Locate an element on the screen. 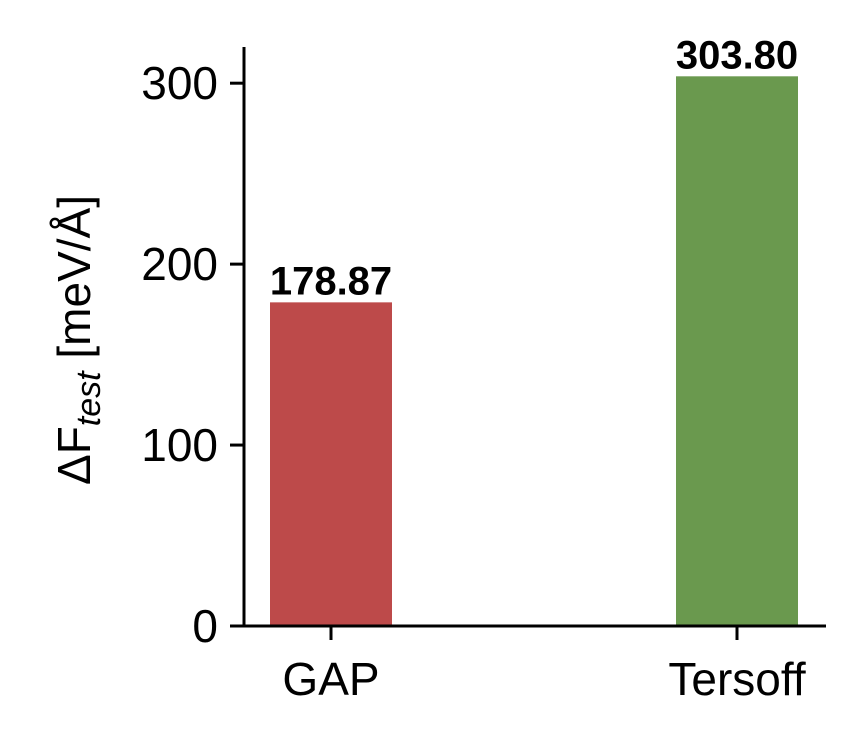  y-tick-label: 300 is located at coordinates (179, 83).